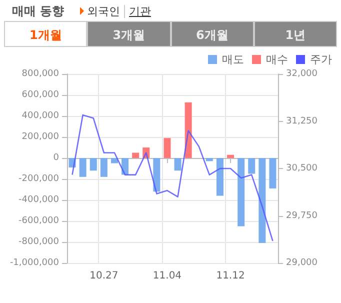 This screenshot has height=303, width=341. I want to click on y2-tick-label: 29,750, so click(302, 215).